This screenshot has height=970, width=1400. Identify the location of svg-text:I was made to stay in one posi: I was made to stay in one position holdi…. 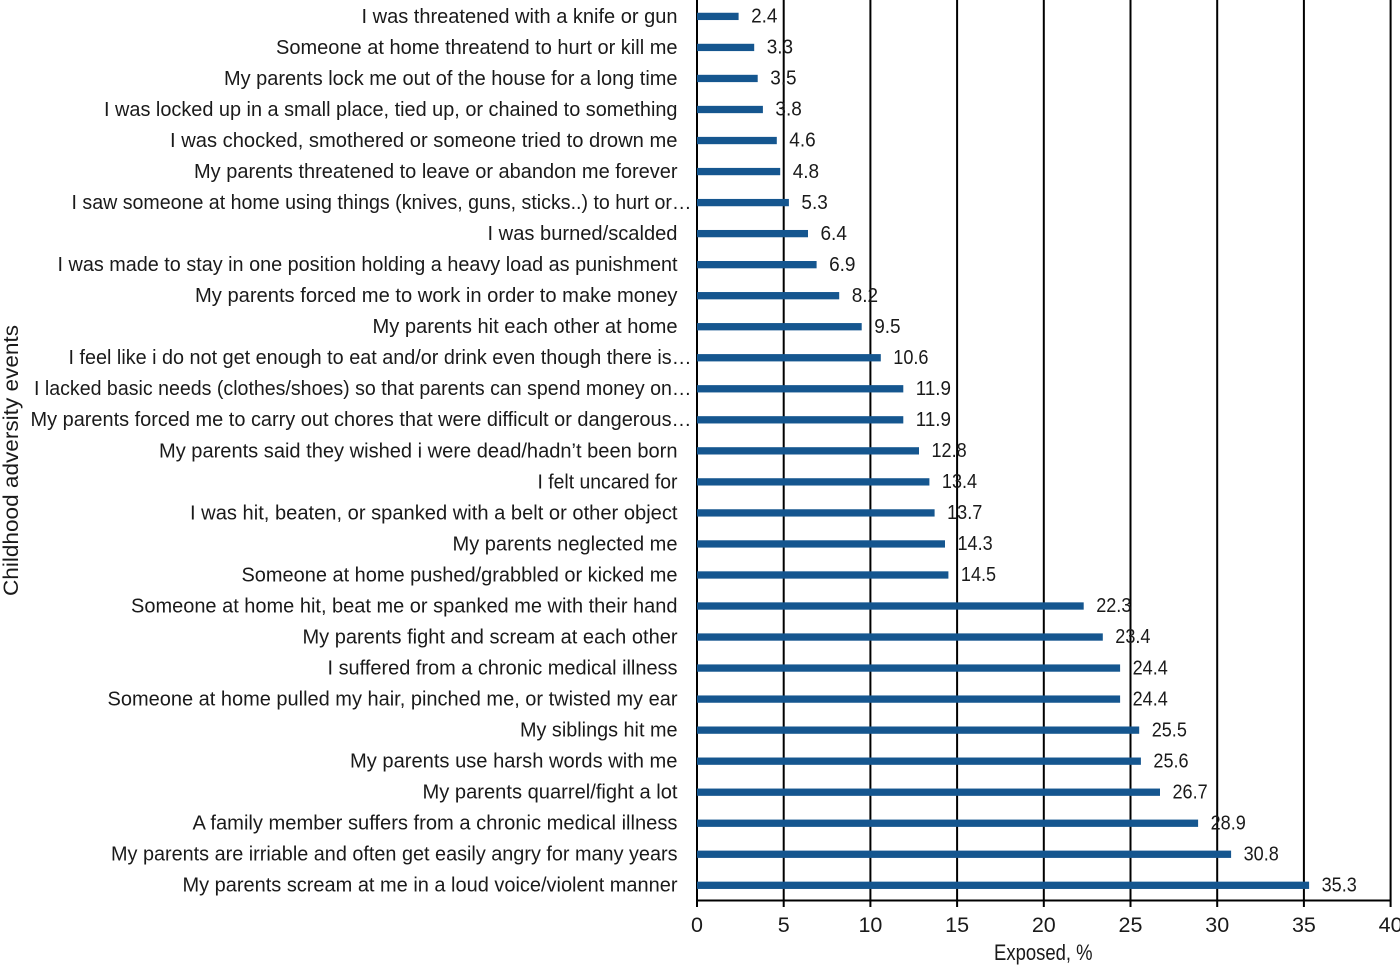
(368, 265).